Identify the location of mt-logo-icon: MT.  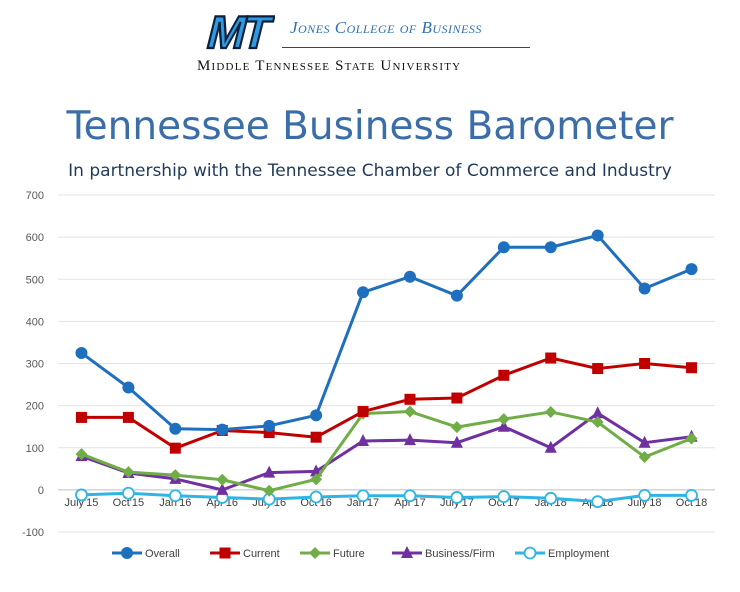
(238, 30).